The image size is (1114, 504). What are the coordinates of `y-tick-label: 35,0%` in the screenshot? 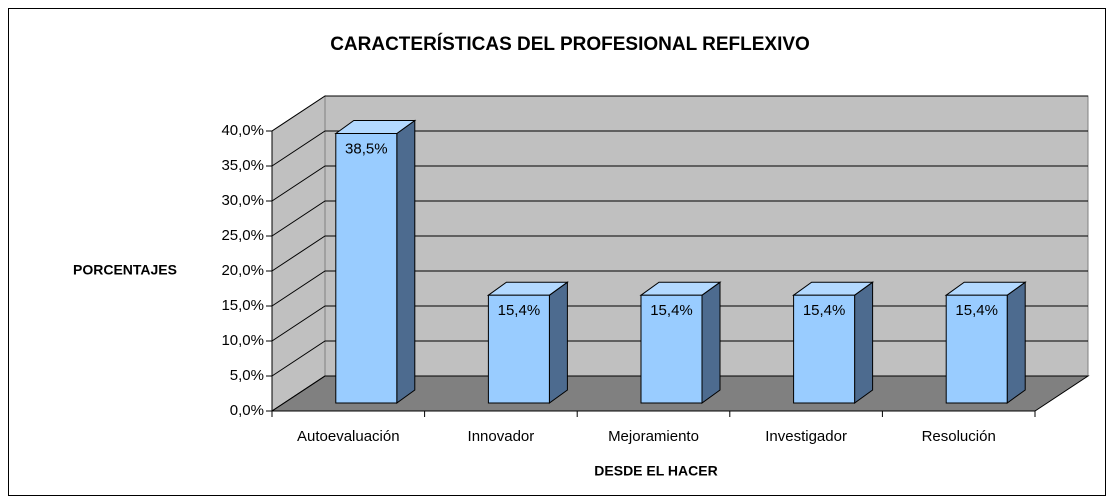 It's located at (242, 165).